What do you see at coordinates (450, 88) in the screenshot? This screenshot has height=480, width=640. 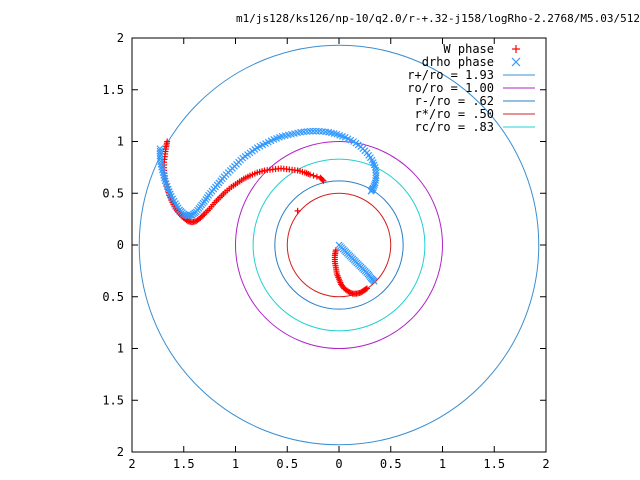 I see `legend-circle-label: ro/ro = 1.00` at bounding box center [450, 88].